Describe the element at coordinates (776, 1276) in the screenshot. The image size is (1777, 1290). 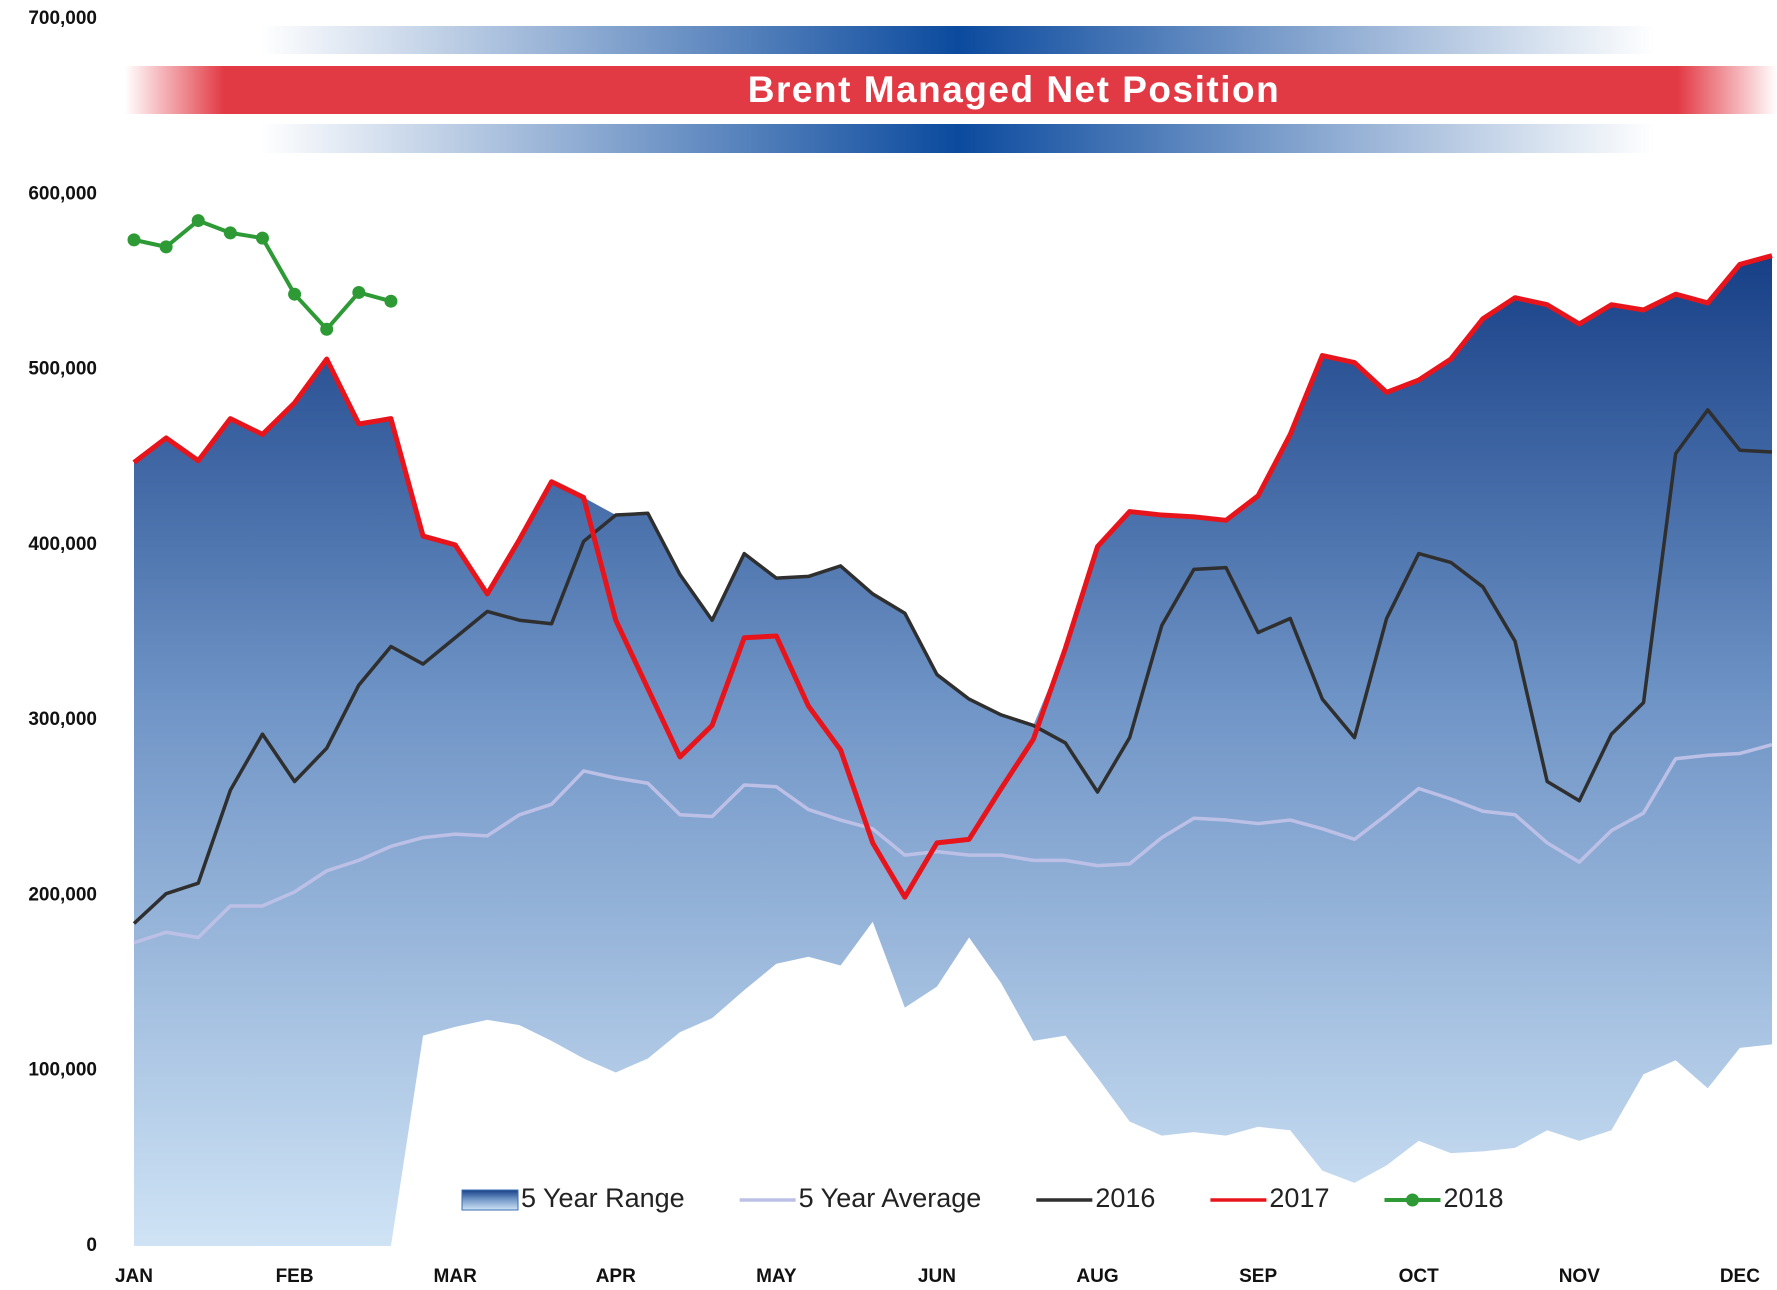
I see `x-tick-label: MAY` at that location.